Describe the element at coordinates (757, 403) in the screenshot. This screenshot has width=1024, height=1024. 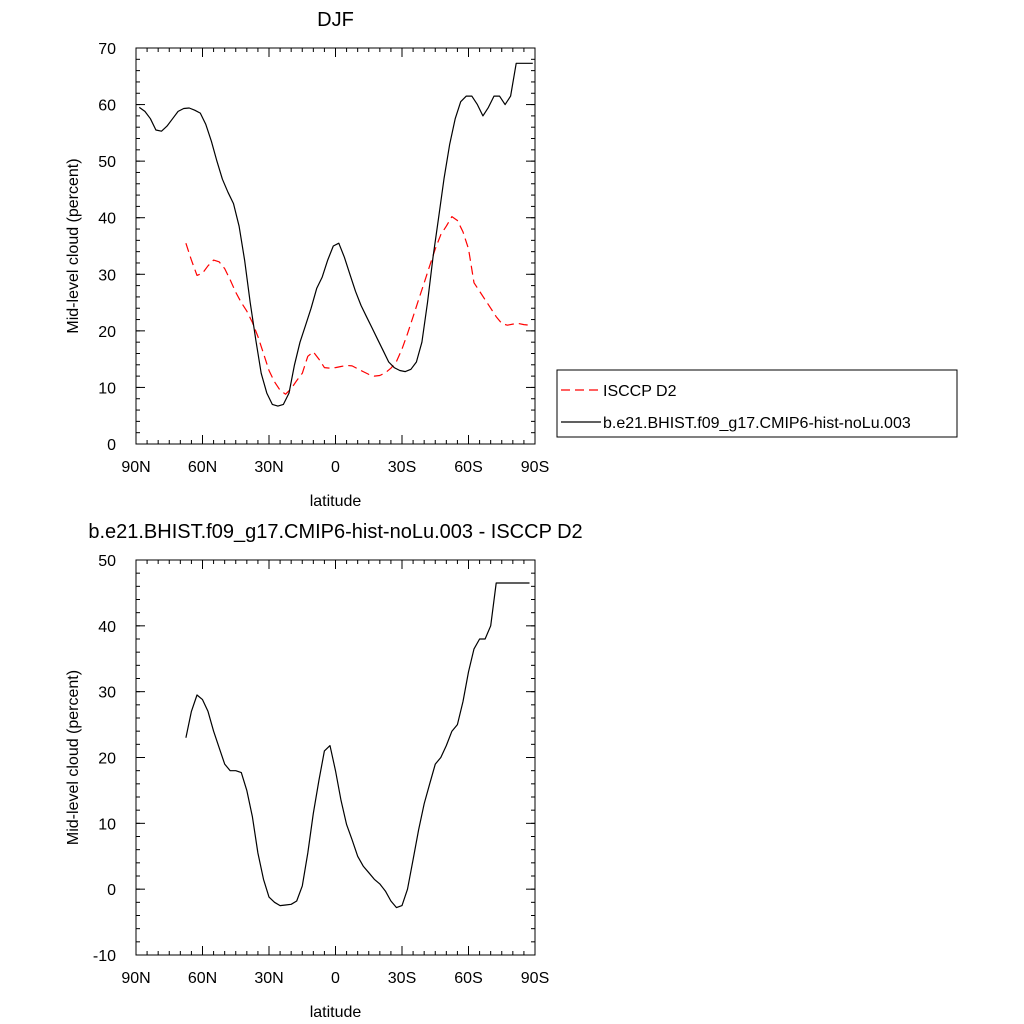
I see `legend-box` at that location.